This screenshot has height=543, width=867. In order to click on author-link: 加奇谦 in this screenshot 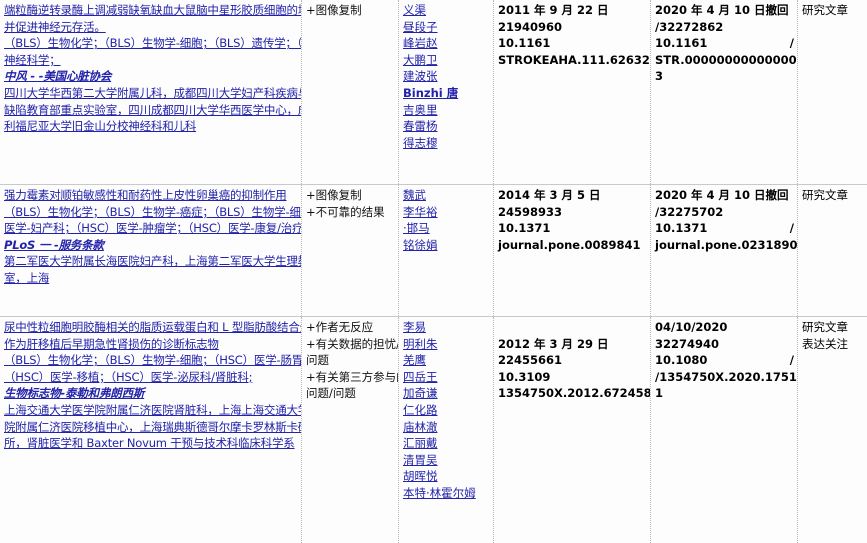, I will do `click(420, 393)`.